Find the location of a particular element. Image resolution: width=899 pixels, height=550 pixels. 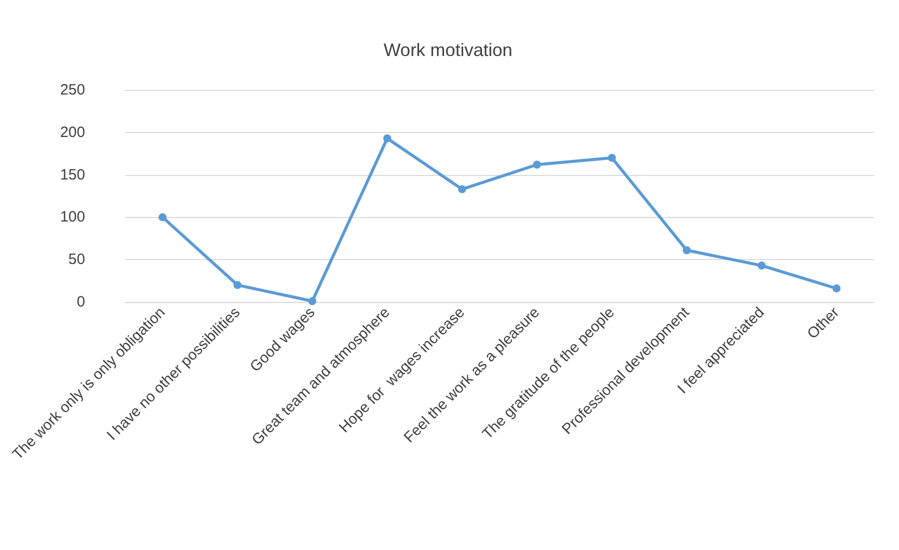

y-tick-label: 250 is located at coordinates (73, 90).